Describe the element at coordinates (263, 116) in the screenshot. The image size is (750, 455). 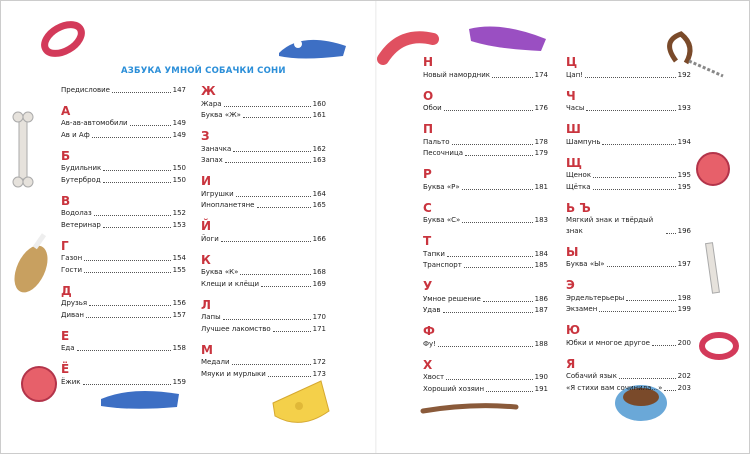
I see `toc-entry: Буква «Ж» 161` at that location.